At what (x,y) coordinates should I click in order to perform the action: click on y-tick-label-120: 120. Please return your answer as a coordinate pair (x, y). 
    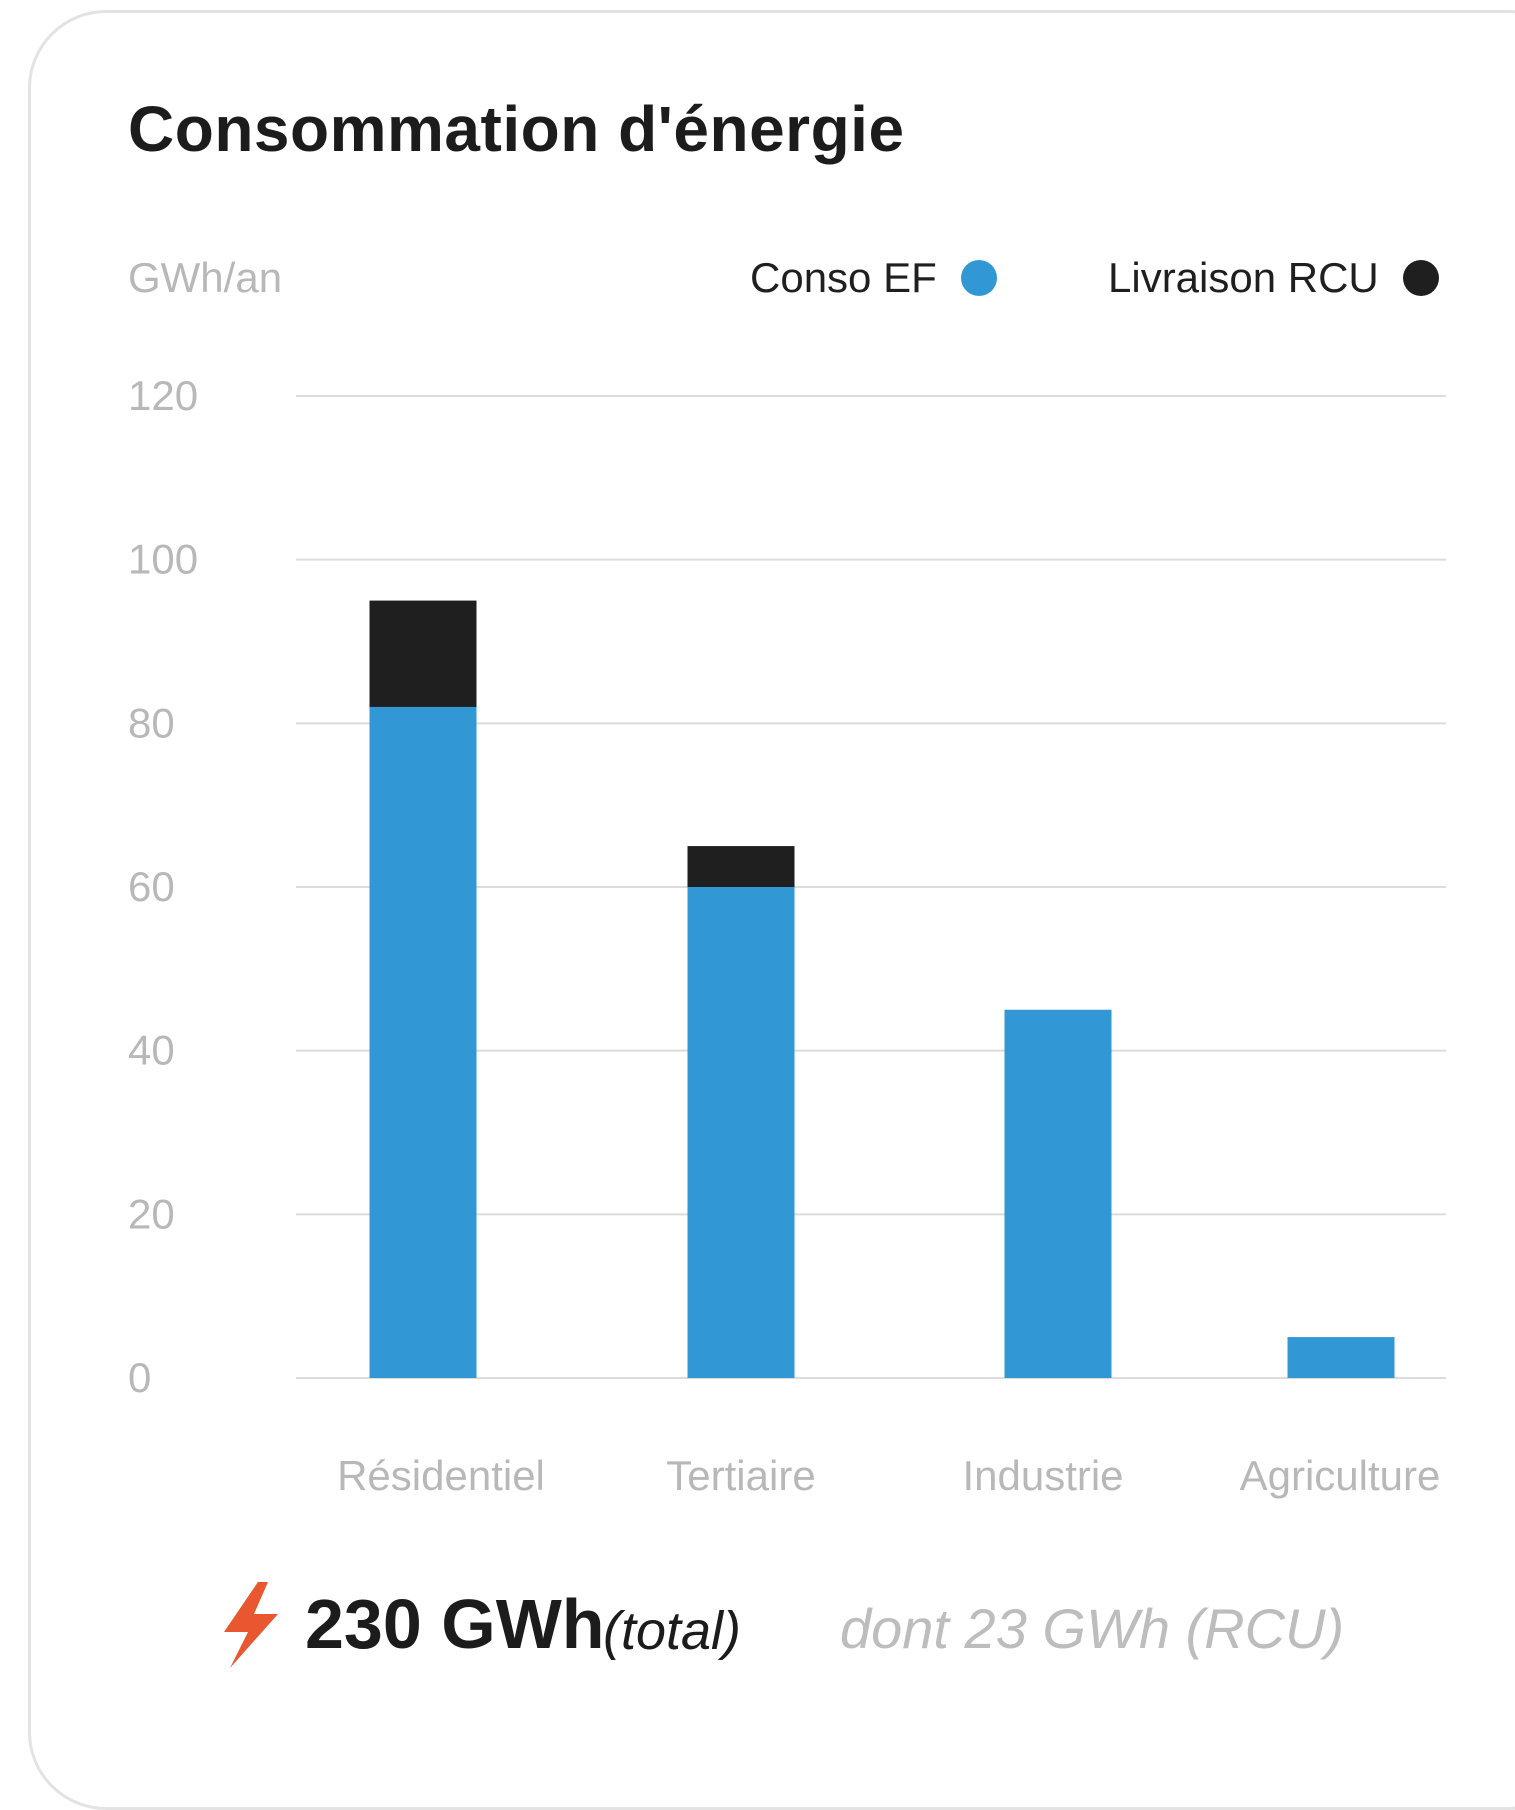
    Looking at the image, I should click on (163, 395).